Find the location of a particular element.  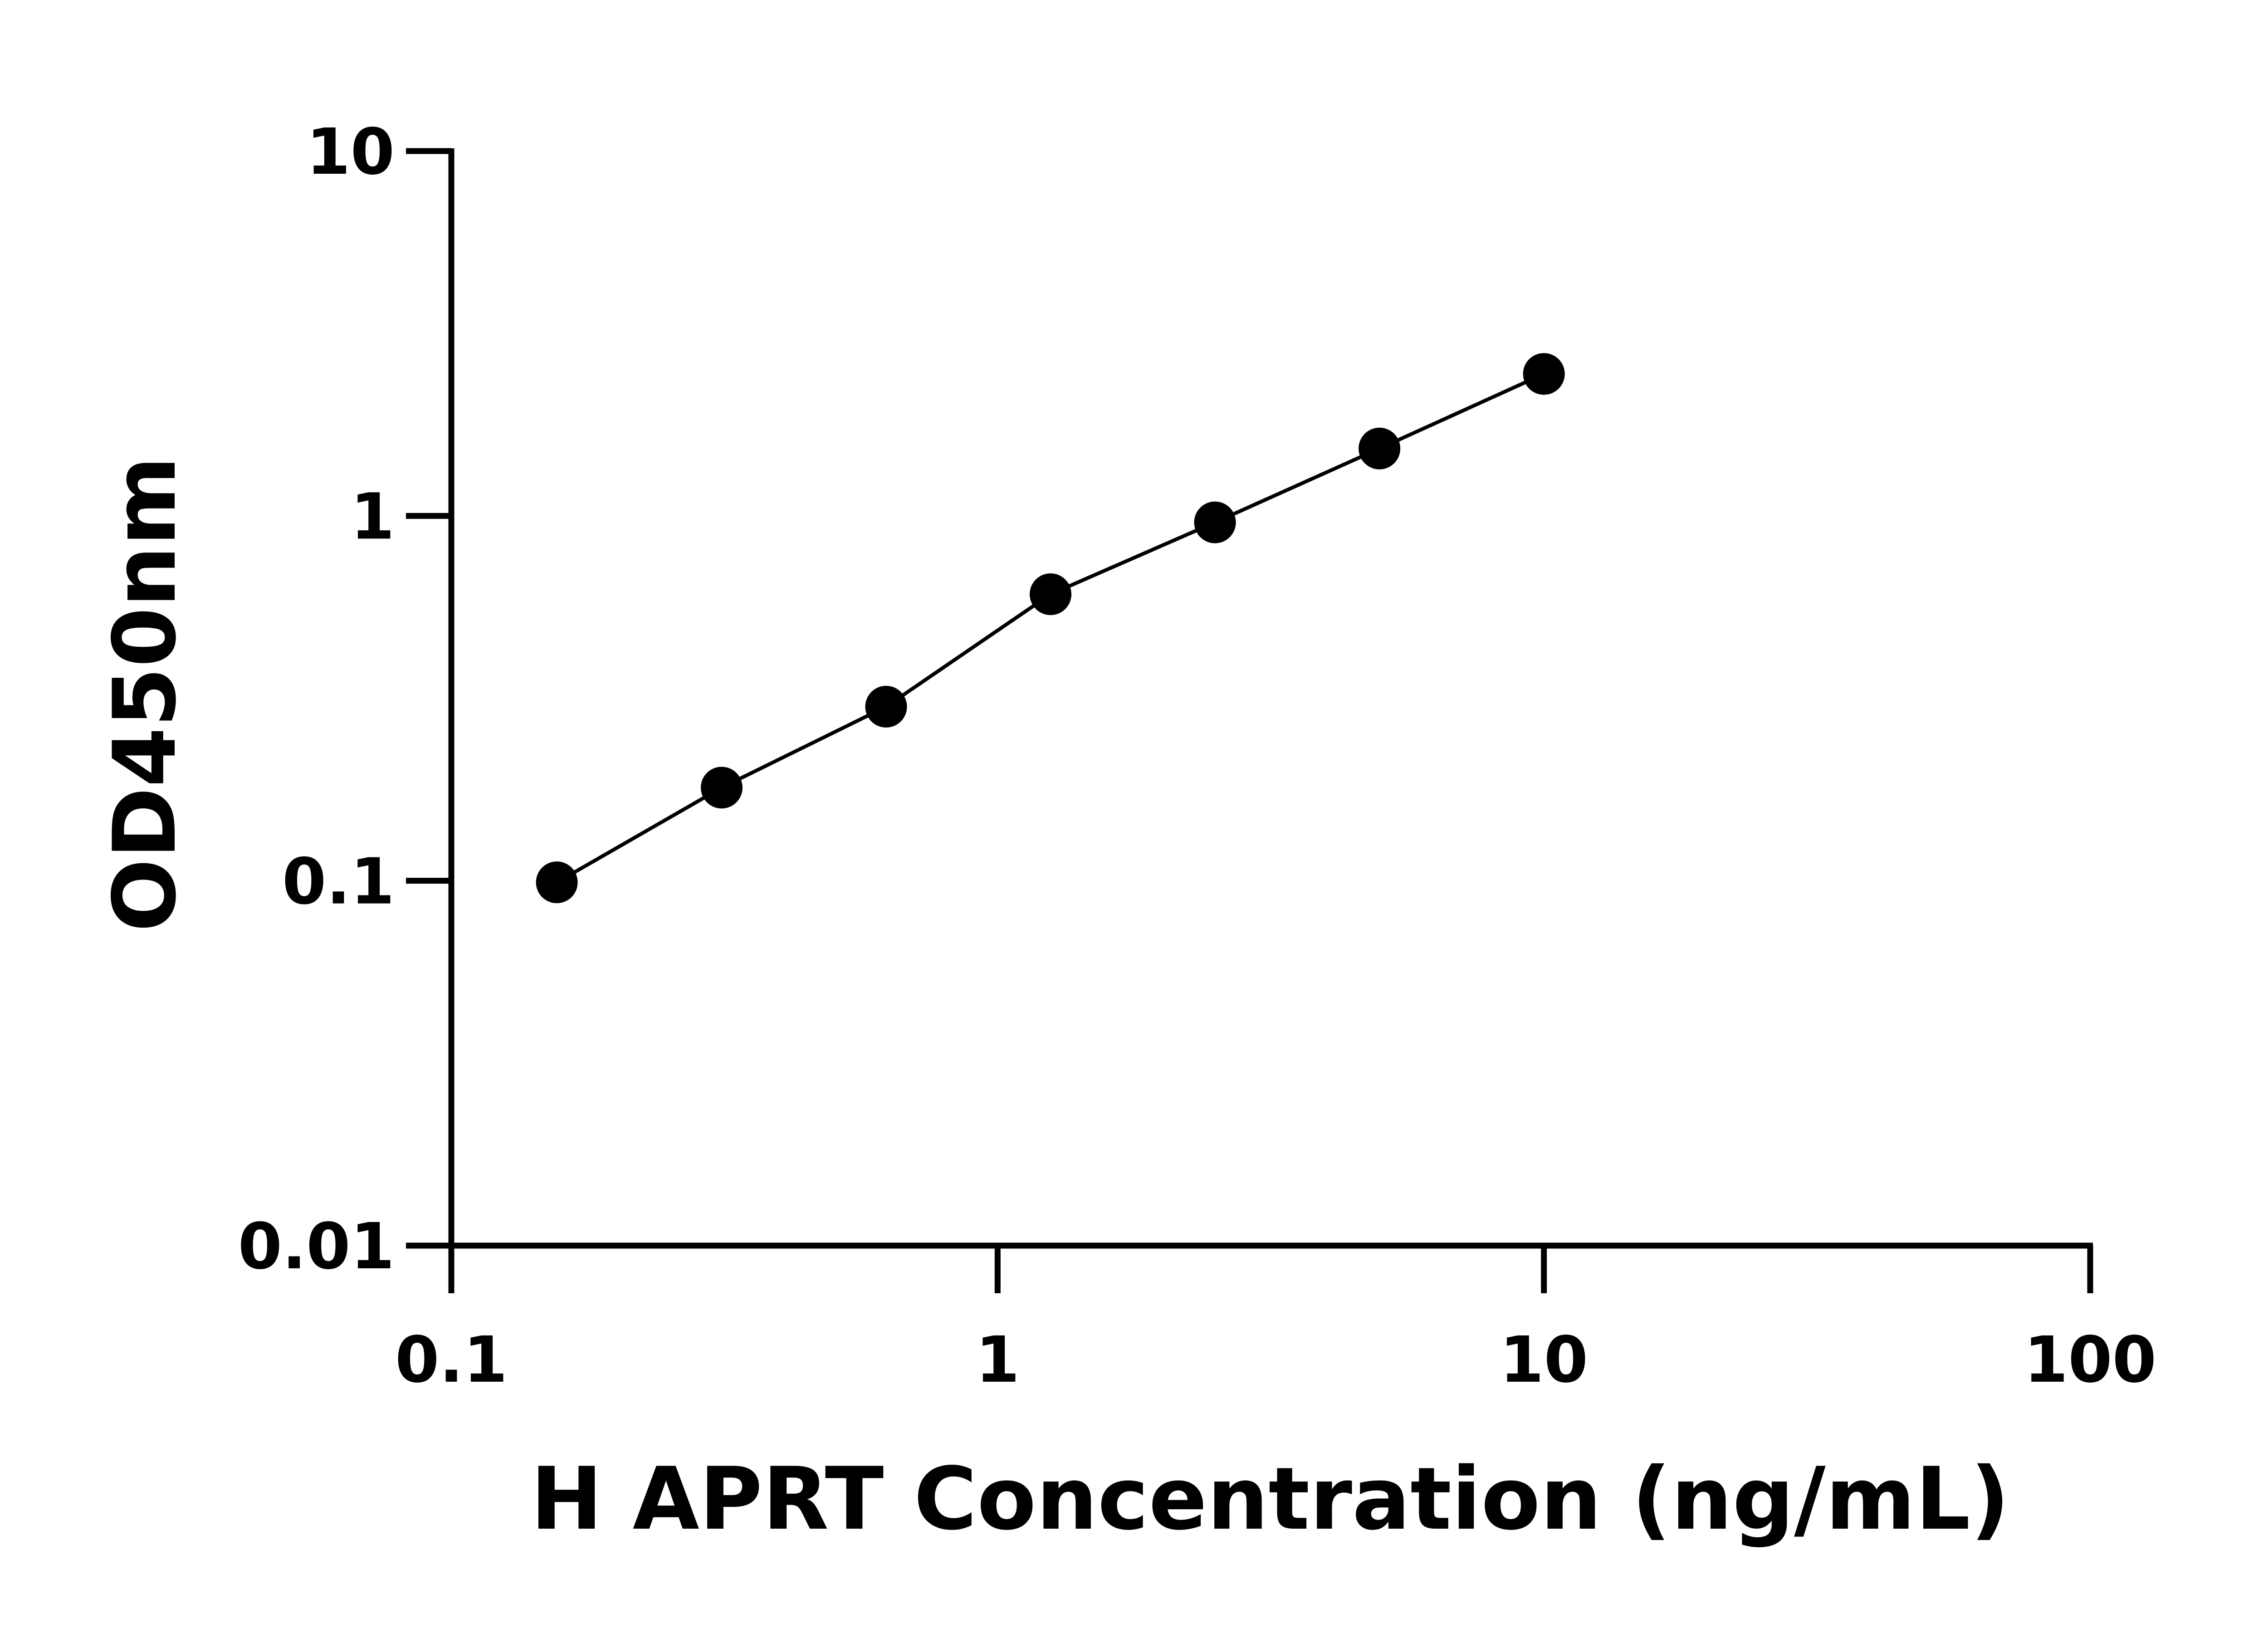

y-tick-label: 0.01 is located at coordinates (317, 1247).